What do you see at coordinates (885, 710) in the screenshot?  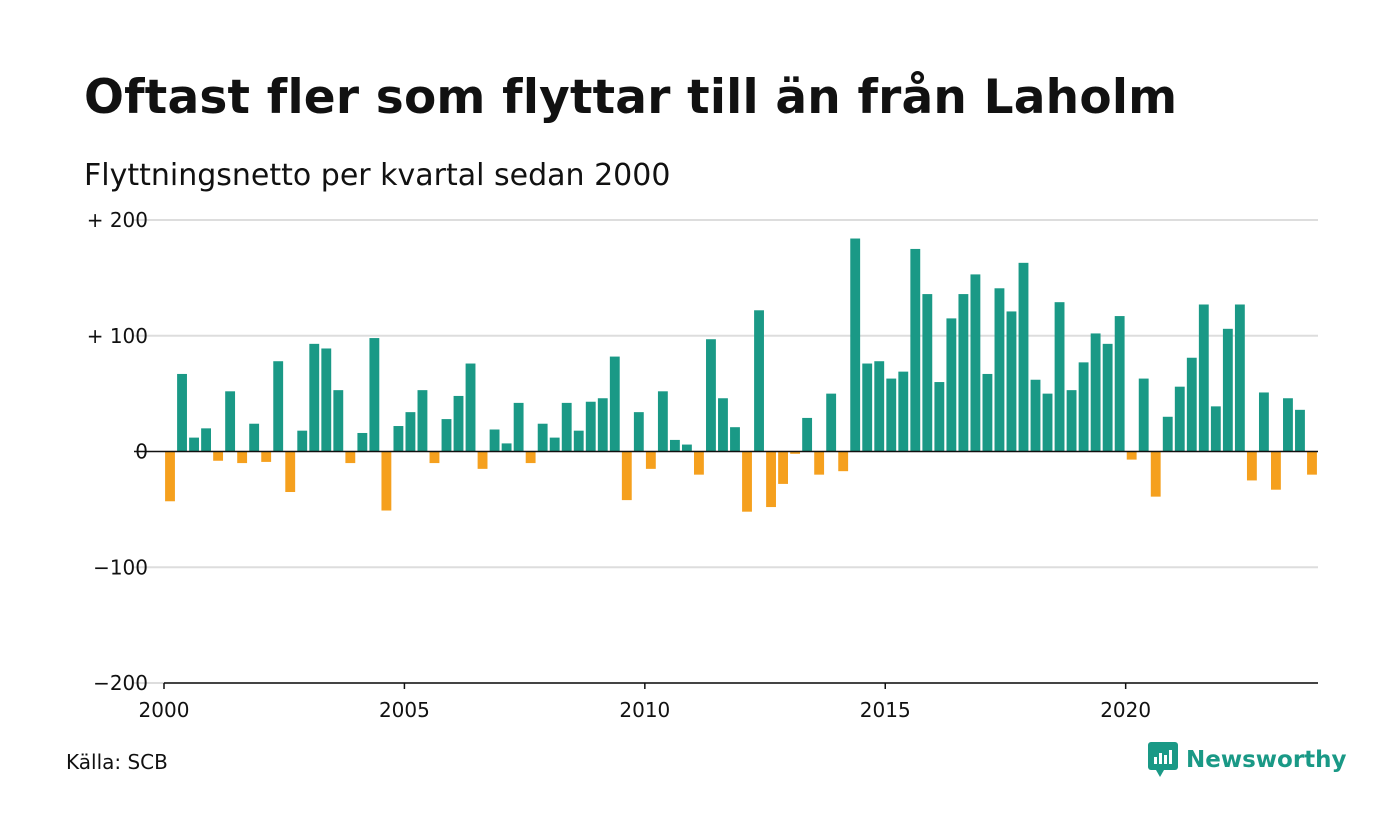 I see `x-tick-label: 2015` at bounding box center [885, 710].